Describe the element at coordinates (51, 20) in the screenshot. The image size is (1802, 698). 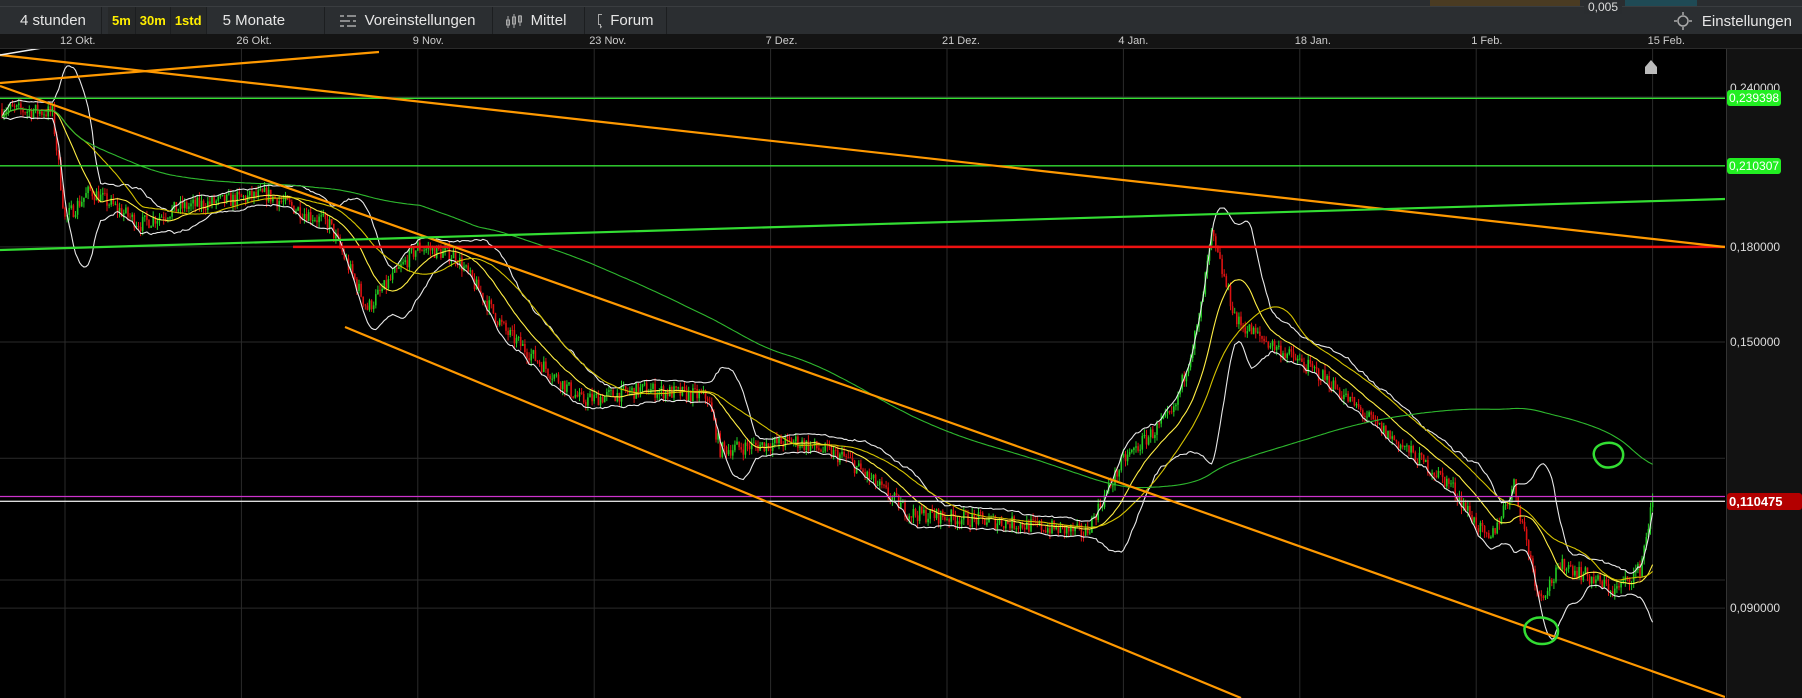
I see `interval-selector: 4 stunden` at that location.